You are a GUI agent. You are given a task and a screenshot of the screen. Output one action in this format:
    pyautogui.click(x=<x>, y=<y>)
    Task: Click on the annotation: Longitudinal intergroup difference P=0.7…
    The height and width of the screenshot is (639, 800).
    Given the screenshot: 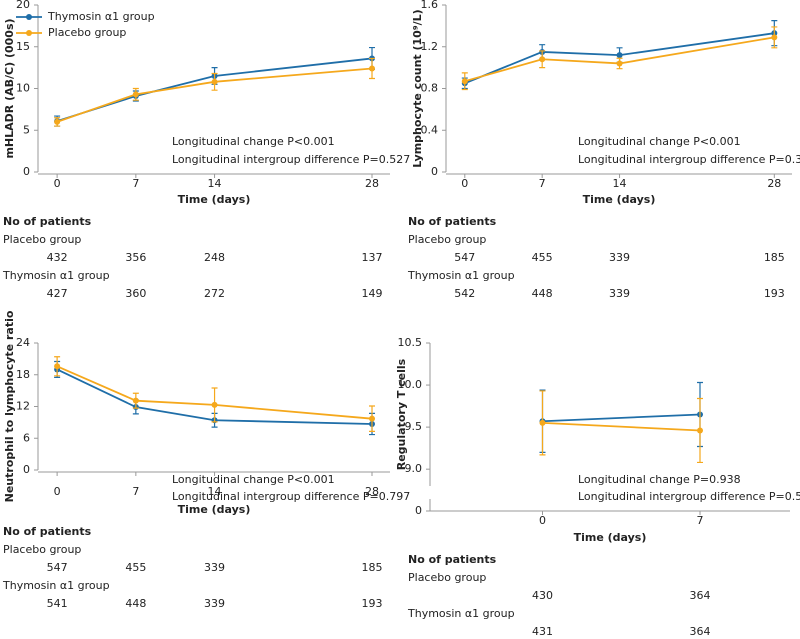 What is the action you would take?
    pyautogui.click(x=291, y=496)
    